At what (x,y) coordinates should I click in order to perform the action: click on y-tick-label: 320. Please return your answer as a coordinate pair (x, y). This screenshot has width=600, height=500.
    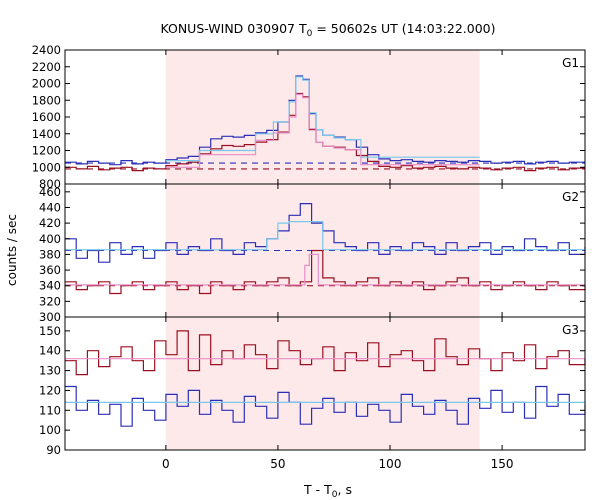
    Looking at the image, I should click on (50, 301).